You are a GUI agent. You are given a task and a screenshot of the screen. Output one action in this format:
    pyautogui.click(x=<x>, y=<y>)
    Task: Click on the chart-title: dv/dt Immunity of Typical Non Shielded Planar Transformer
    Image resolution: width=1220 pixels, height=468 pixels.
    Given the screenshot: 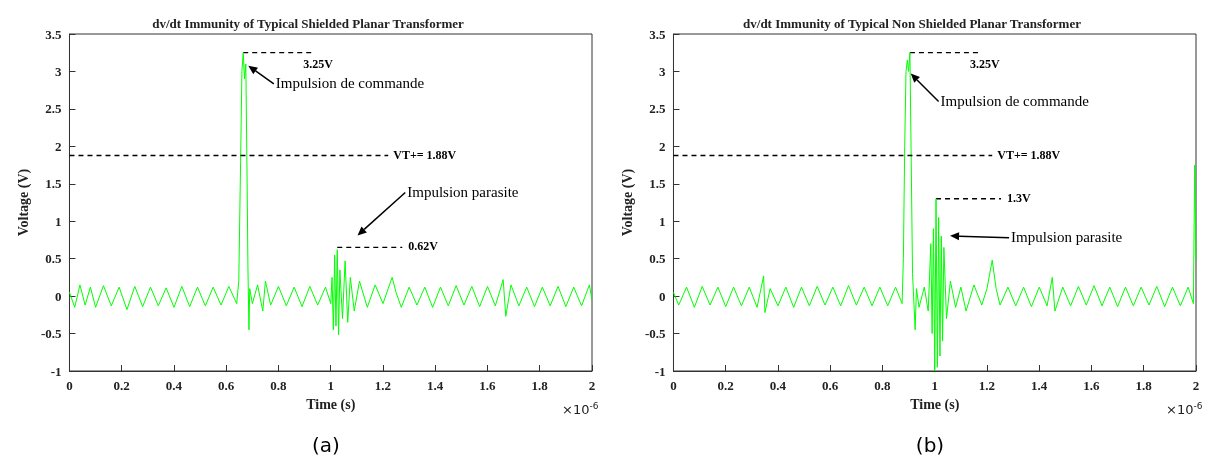 What is the action you would take?
    pyautogui.click(x=912, y=23)
    